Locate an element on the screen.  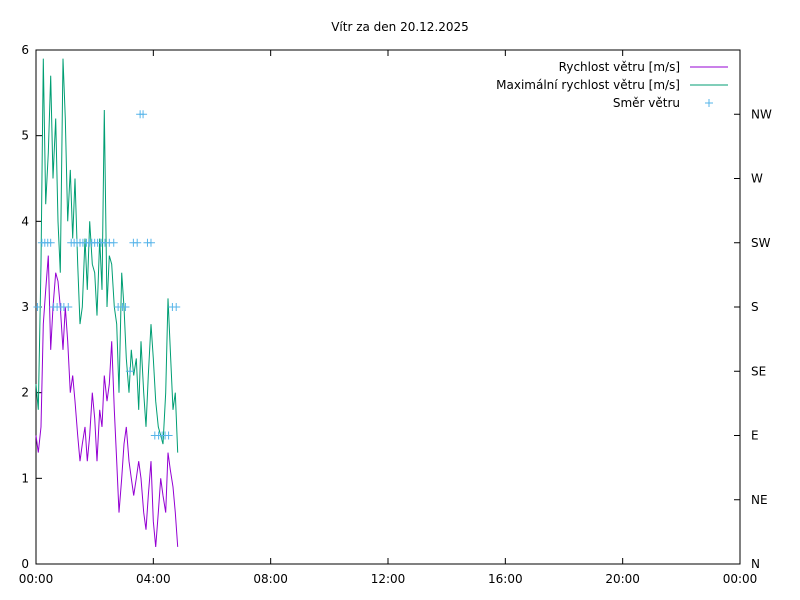
y2-axis-ticks: N NE E SE S SW W NW is located at coordinates (753, 339).